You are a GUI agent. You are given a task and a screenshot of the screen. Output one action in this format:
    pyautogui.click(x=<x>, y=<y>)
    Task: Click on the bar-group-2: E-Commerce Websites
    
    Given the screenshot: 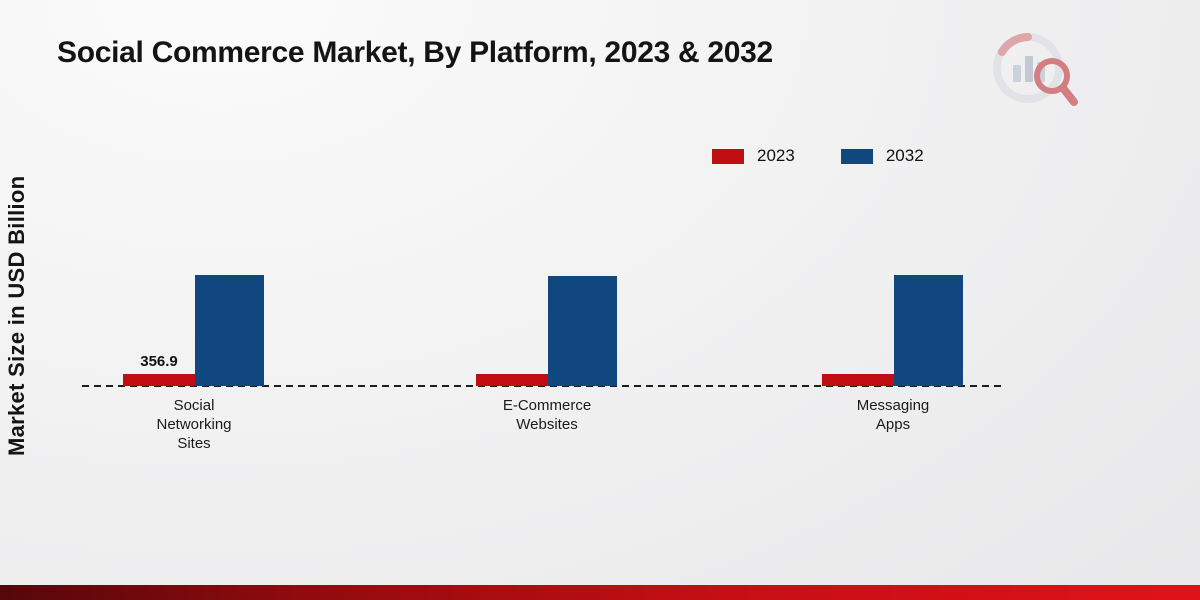 What is the action you would take?
    pyautogui.click(x=546, y=354)
    